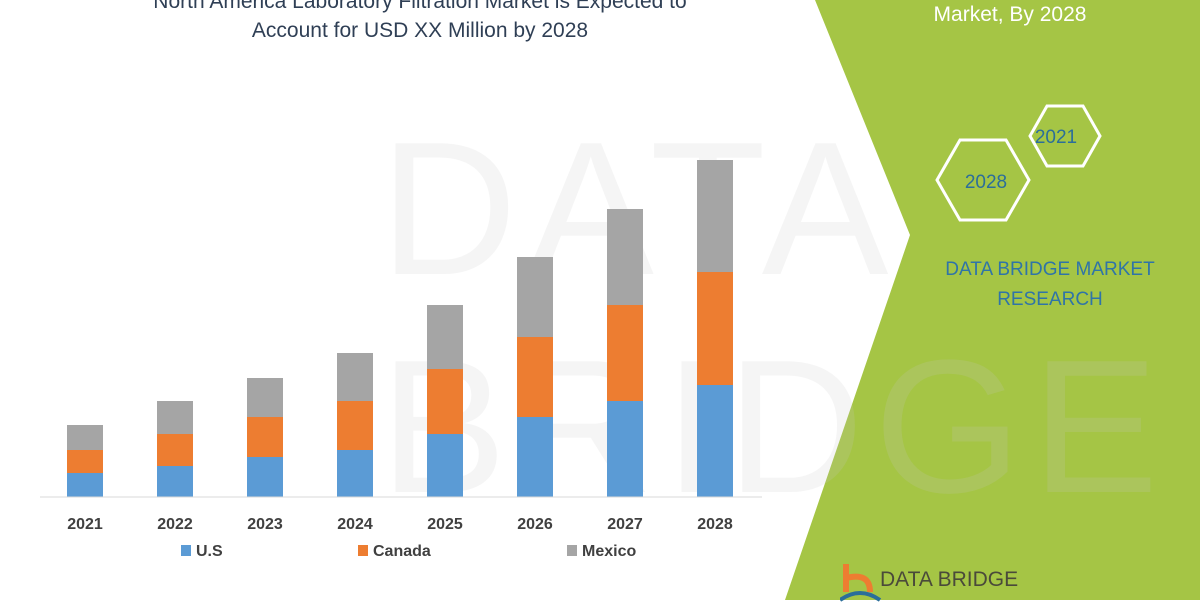  Describe the element at coordinates (402, 551) in the screenshot. I see `legend-label: Canada` at that location.